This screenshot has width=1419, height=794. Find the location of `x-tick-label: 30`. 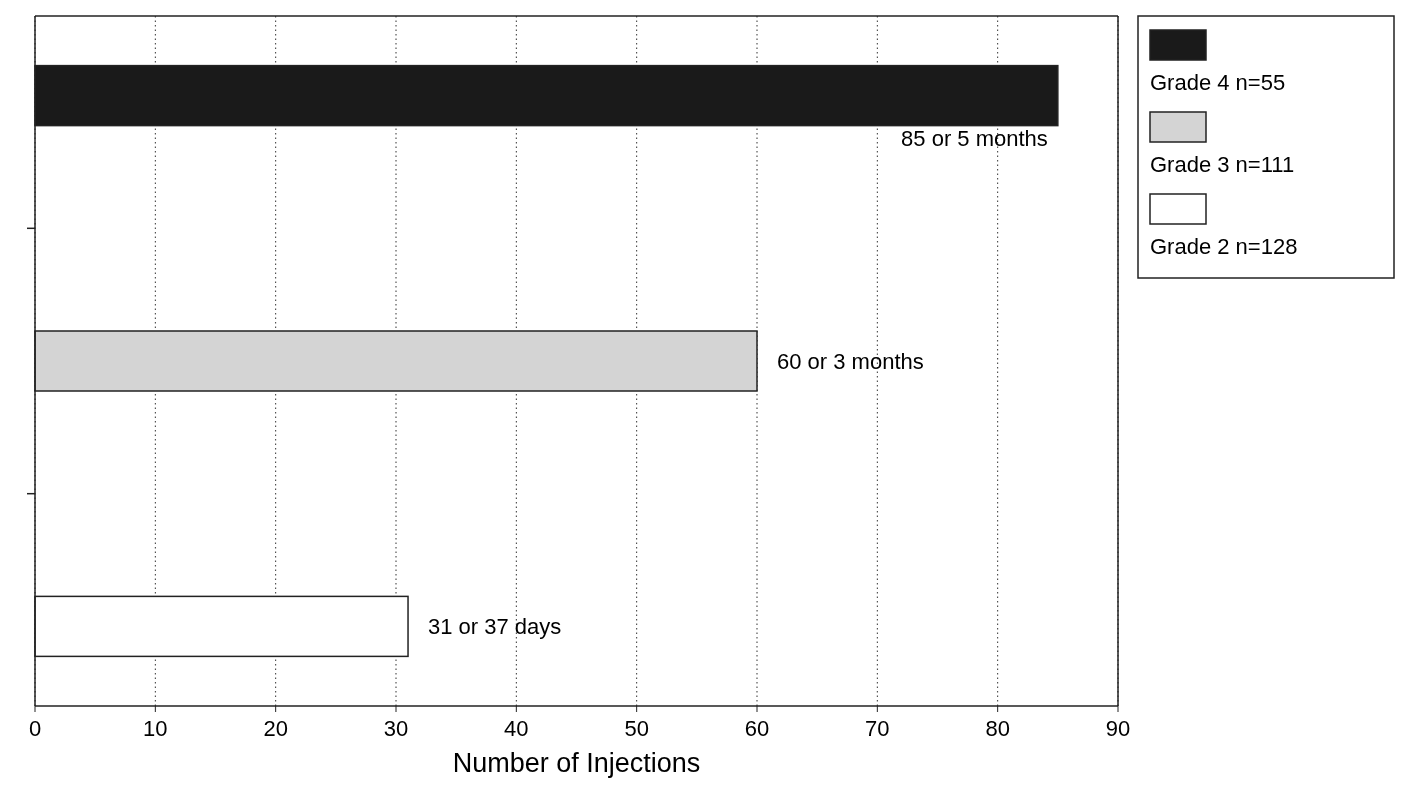

x-tick-label: 30 is located at coordinates (396, 728).